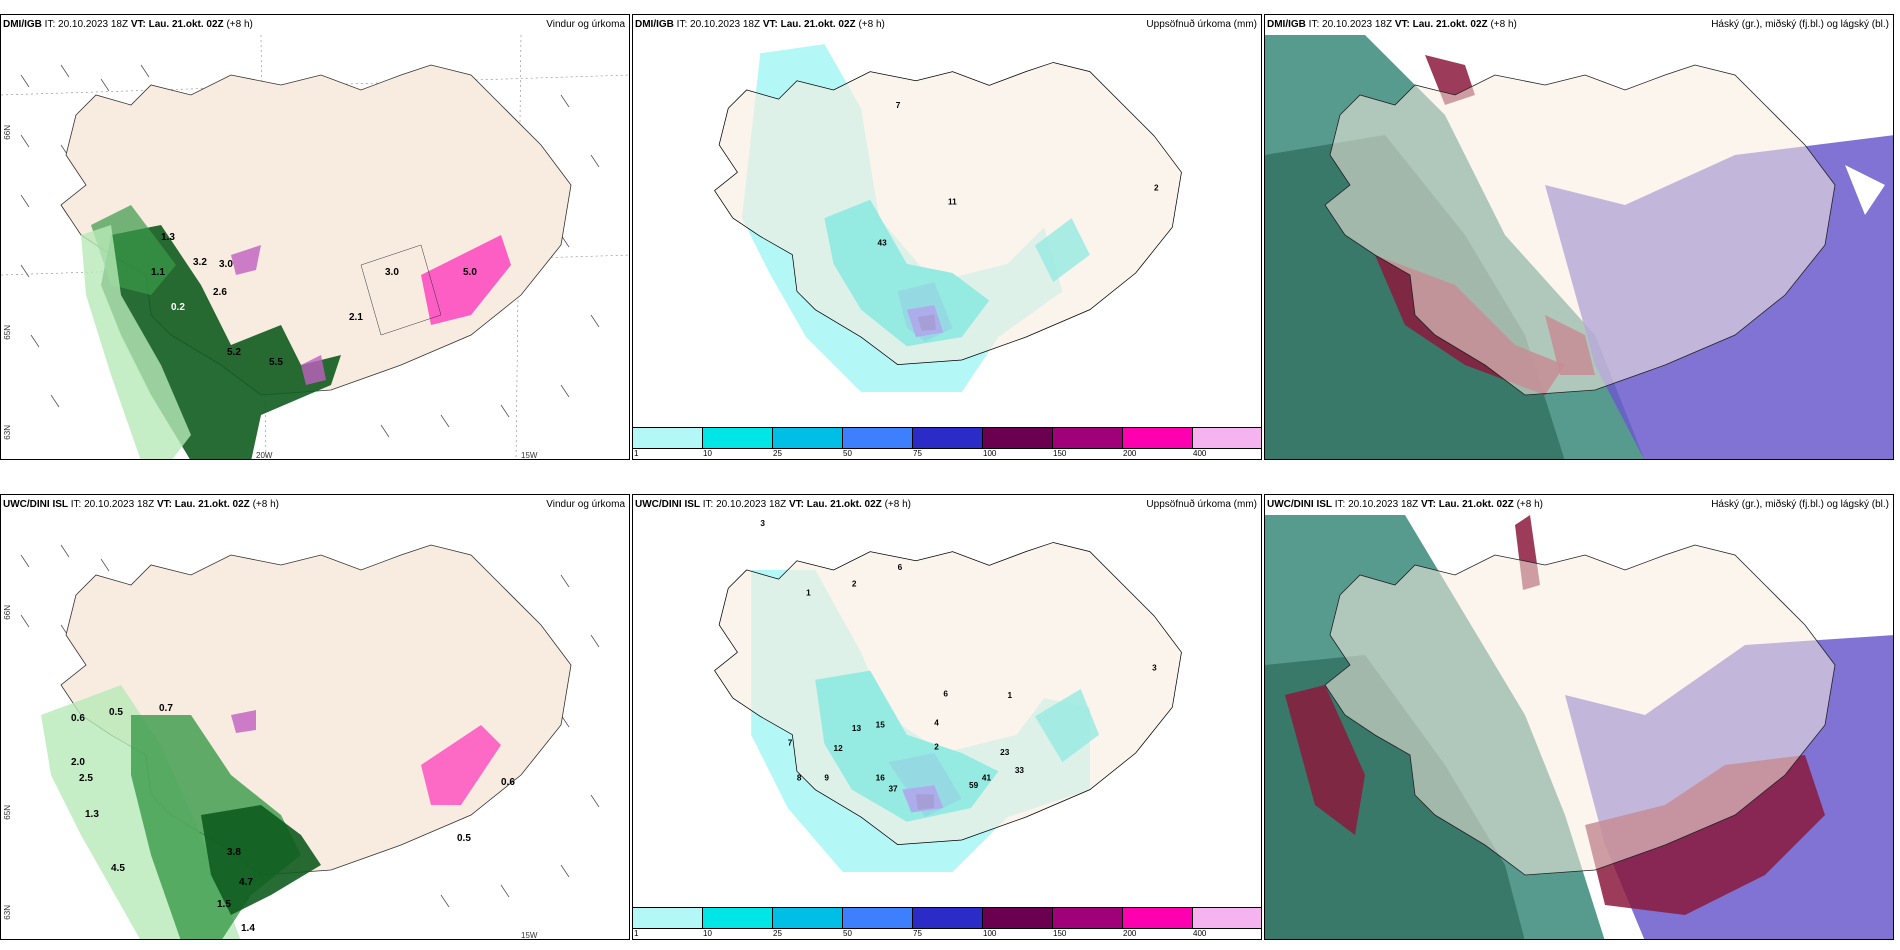 The width and height of the screenshot is (1900, 950). What do you see at coordinates (220, 292) in the screenshot?
I see `value-label: 2.6` at bounding box center [220, 292].